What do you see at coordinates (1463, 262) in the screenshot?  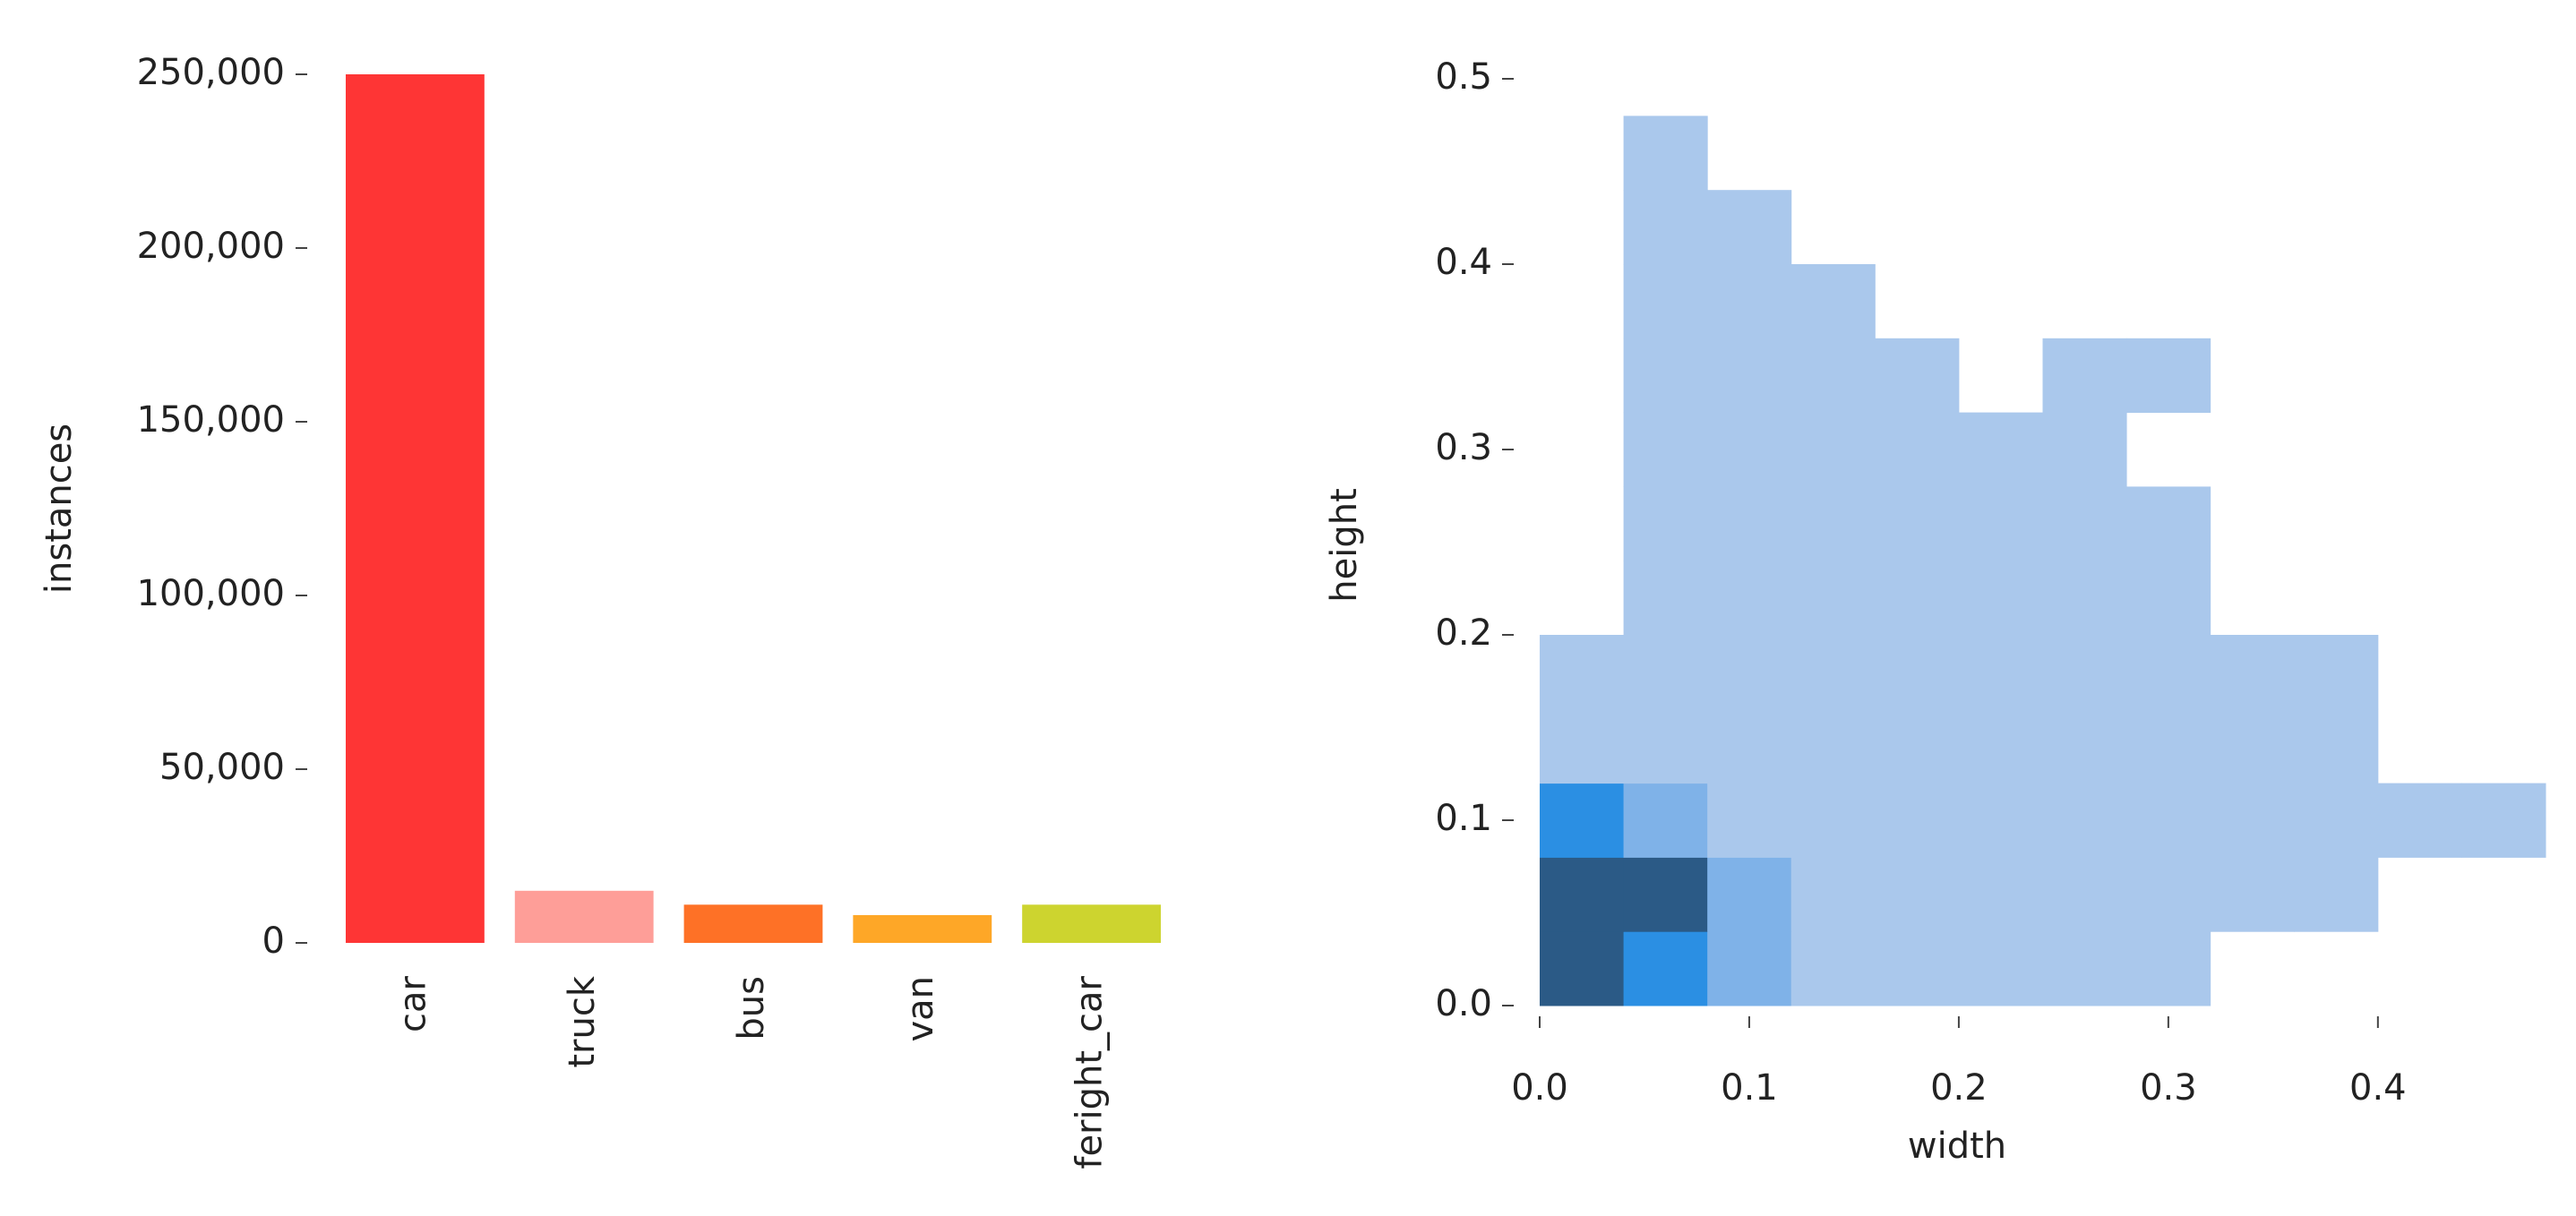 I see `y-tick-label: 0.4` at bounding box center [1463, 262].